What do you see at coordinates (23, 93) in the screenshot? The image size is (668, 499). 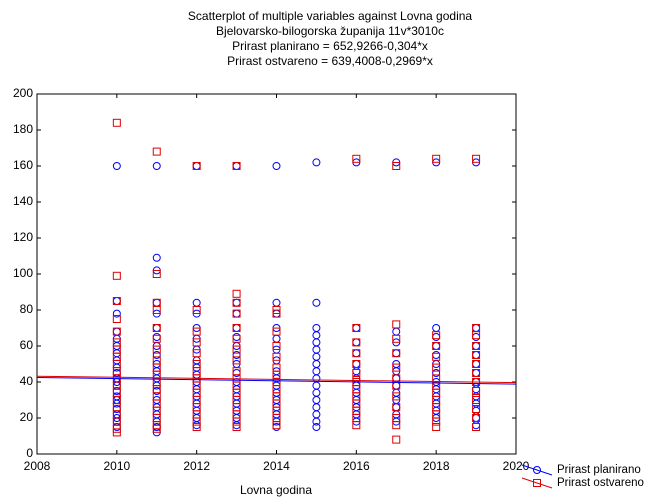 I see `y-tick-label: 200` at bounding box center [23, 93].